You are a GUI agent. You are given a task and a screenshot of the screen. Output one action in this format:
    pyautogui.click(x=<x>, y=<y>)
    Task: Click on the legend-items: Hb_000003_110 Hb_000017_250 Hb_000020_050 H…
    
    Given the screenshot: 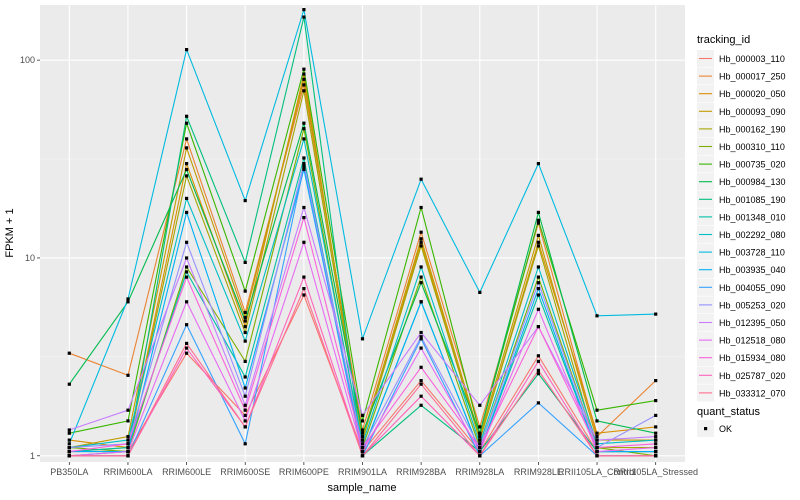 What is the action you would take?
    pyautogui.click(x=741, y=226)
    